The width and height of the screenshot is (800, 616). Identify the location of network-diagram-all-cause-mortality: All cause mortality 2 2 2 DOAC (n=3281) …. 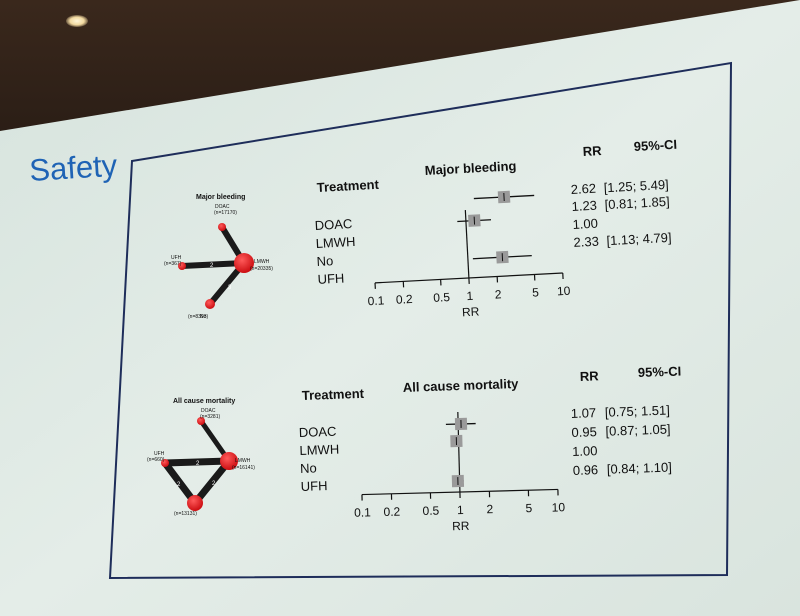
(201, 457).